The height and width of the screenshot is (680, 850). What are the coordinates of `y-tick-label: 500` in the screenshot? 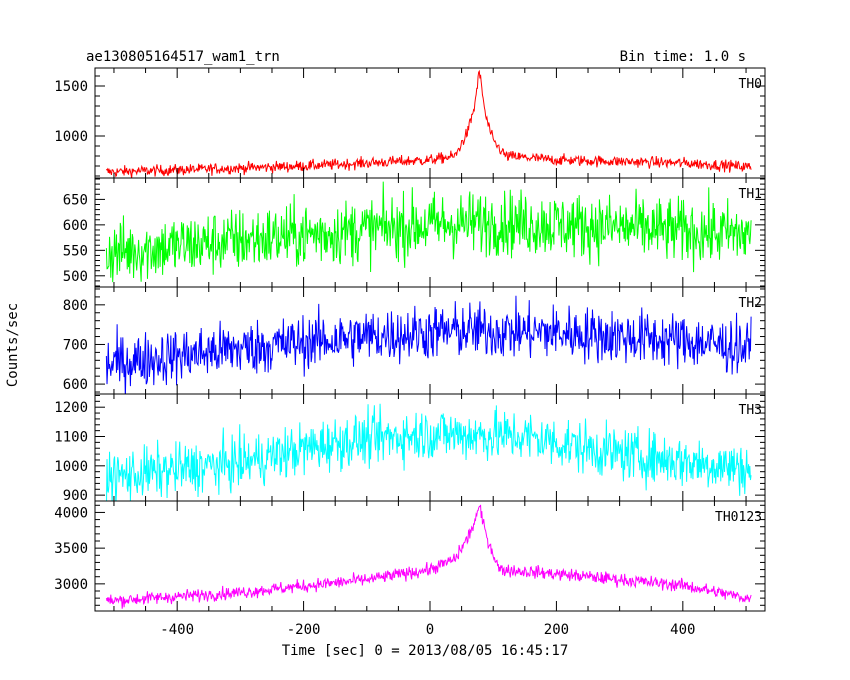 It's located at (75, 277).